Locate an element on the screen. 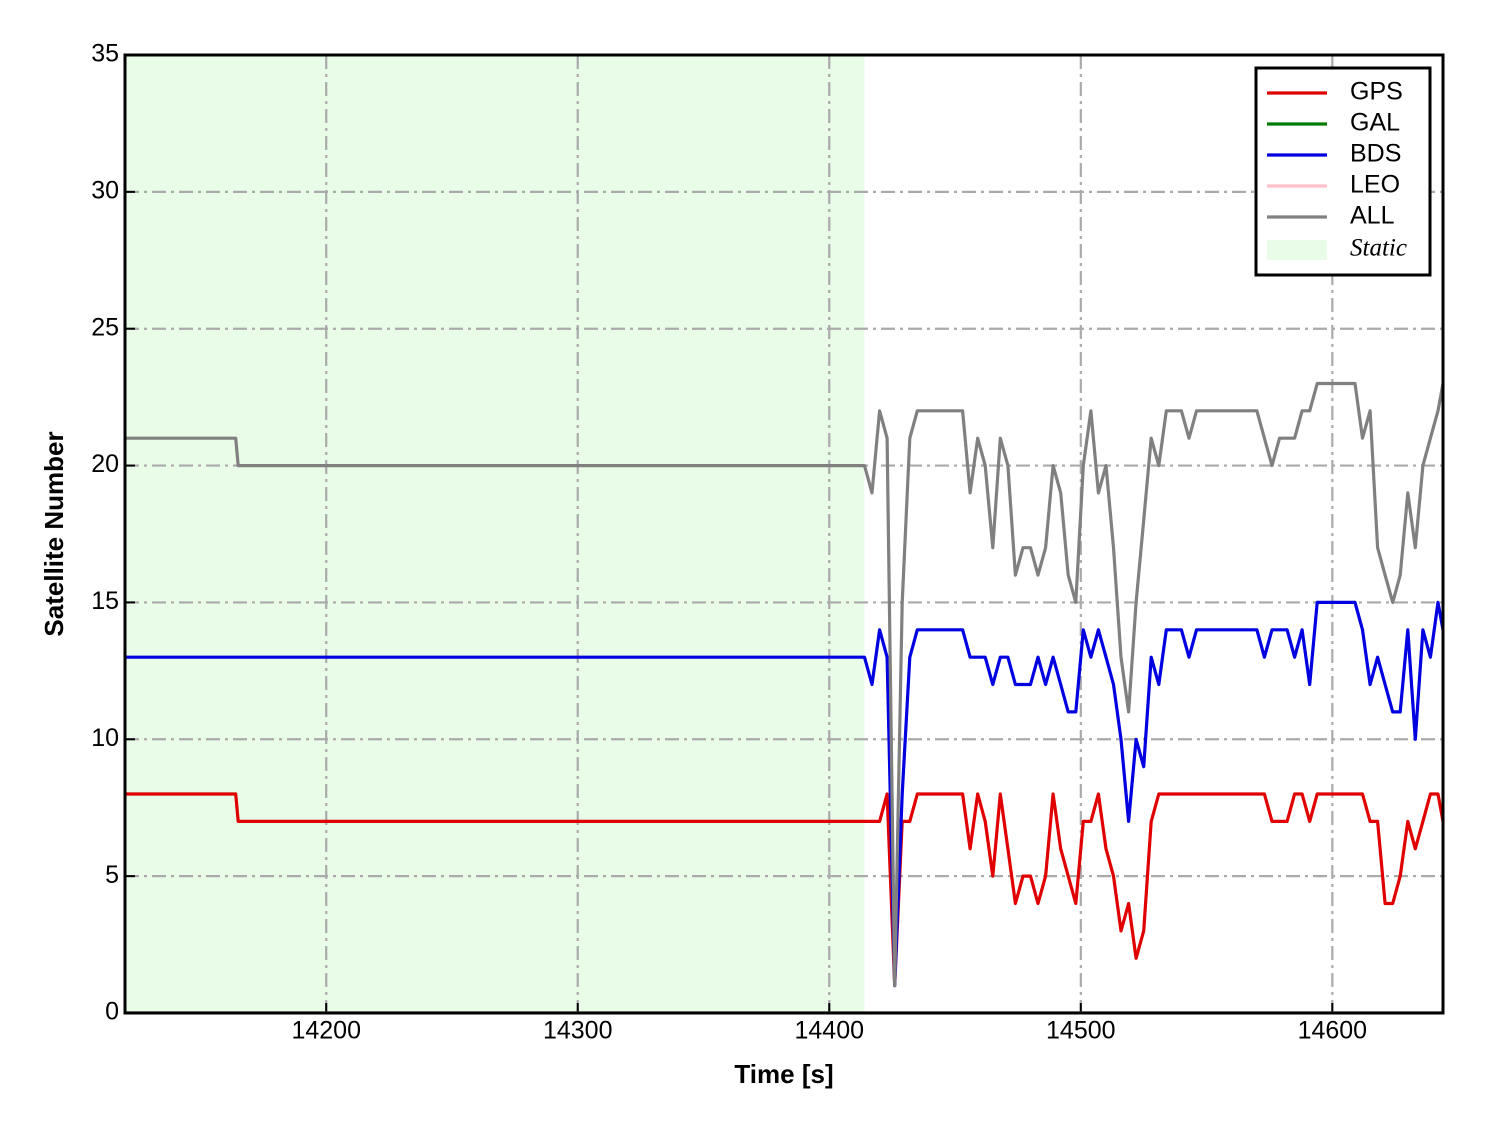  legend-label: GPS is located at coordinates (1376, 92).